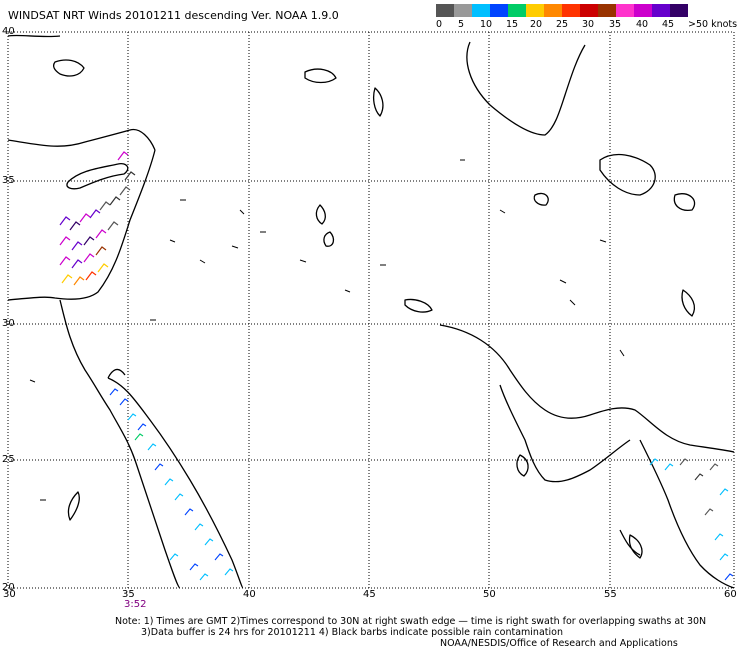  What do you see at coordinates (249, 594) in the screenshot?
I see `lon-label: 40` at bounding box center [249, 594].